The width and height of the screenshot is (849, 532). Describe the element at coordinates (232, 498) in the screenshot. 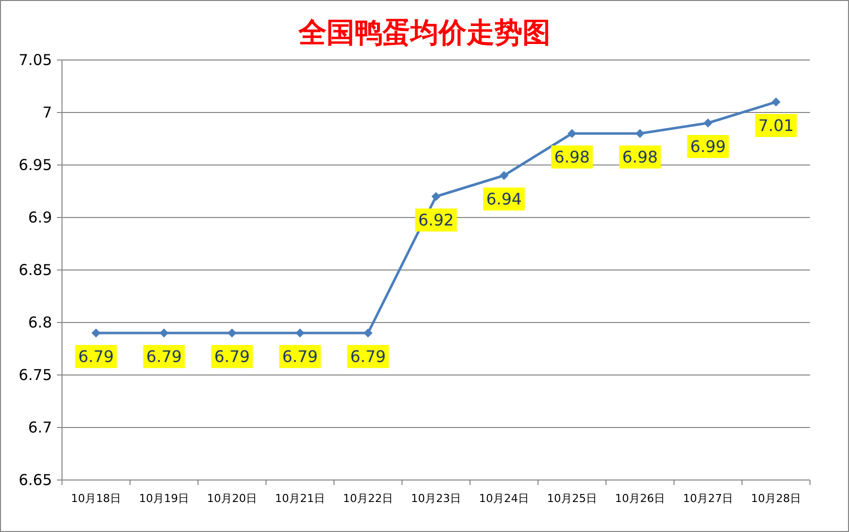

I see `x-tick-label: 10月20日` at that location.